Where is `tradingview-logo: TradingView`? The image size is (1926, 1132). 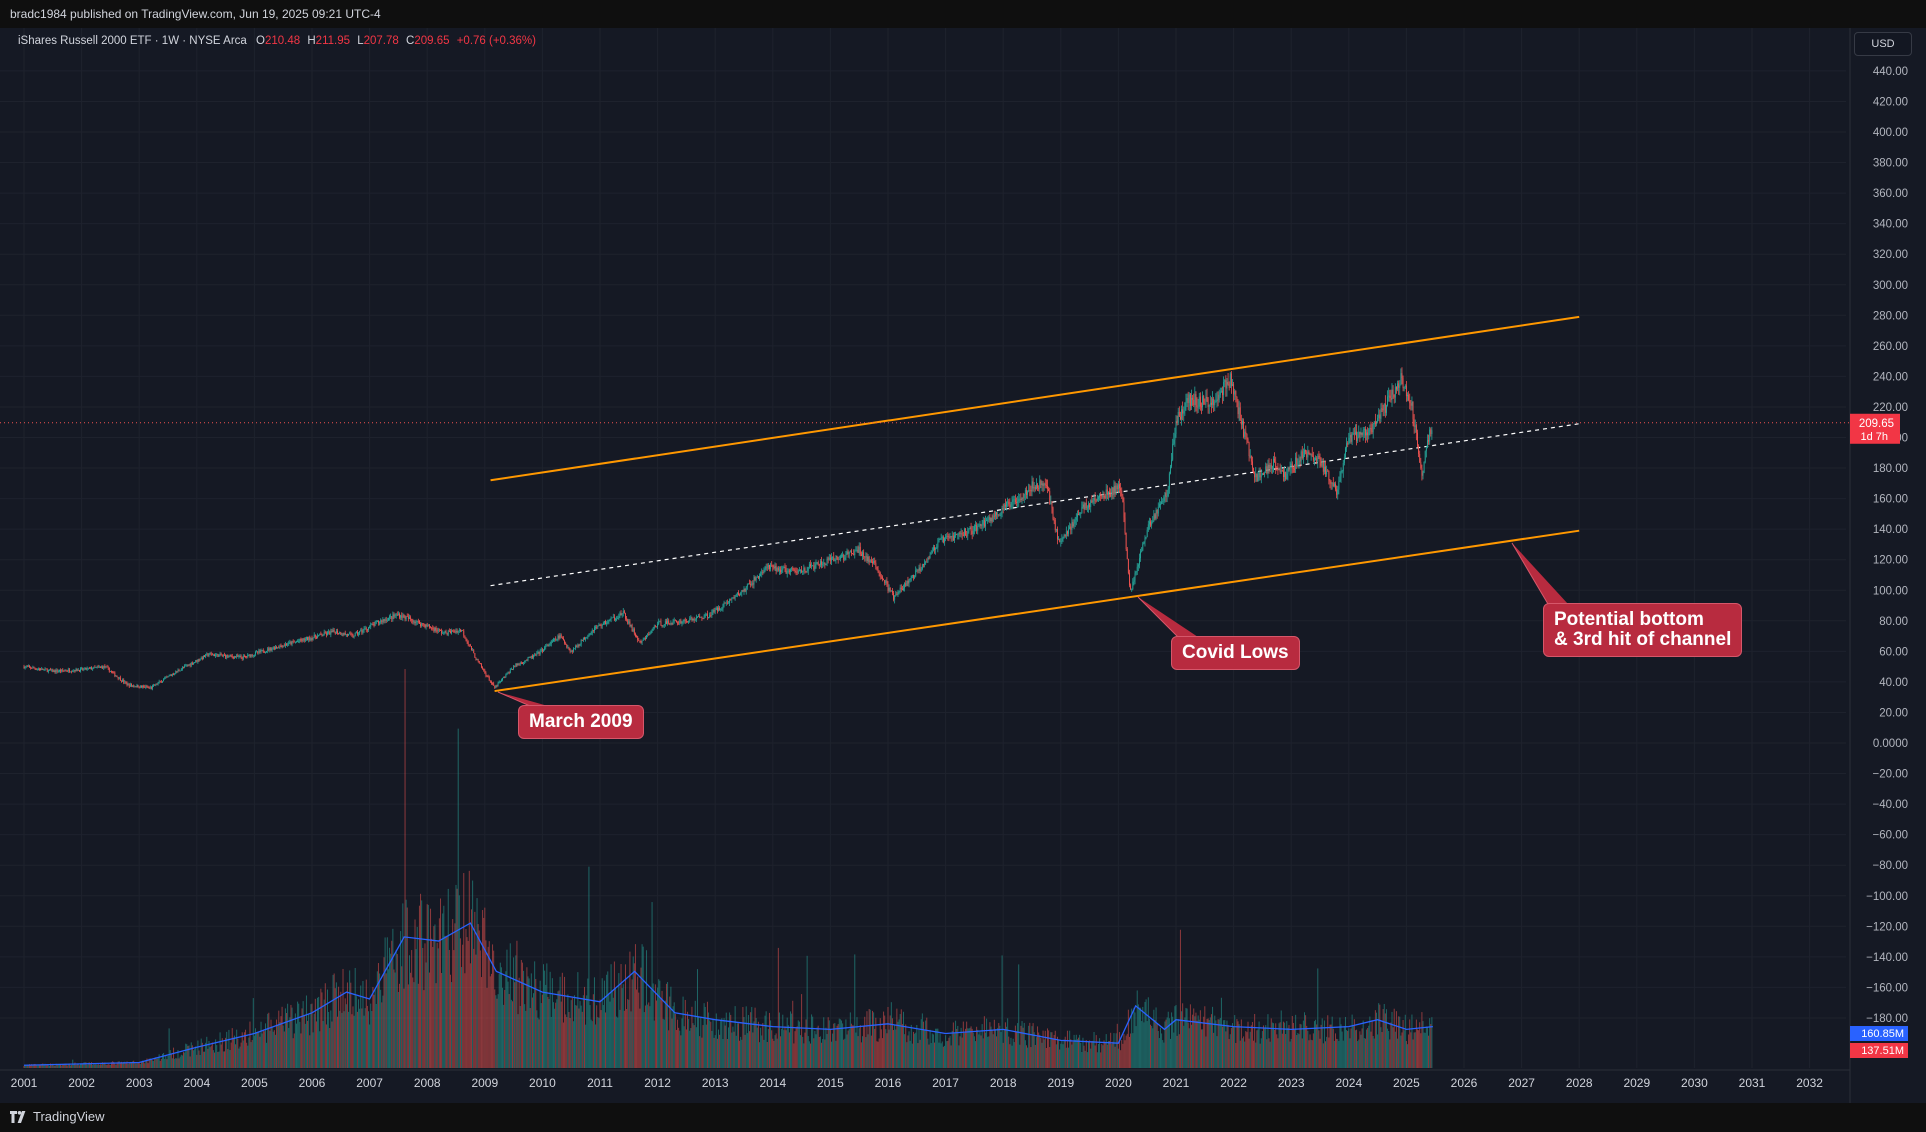
tradingview-logo: TradingView is located at coordinates (57, 1116).